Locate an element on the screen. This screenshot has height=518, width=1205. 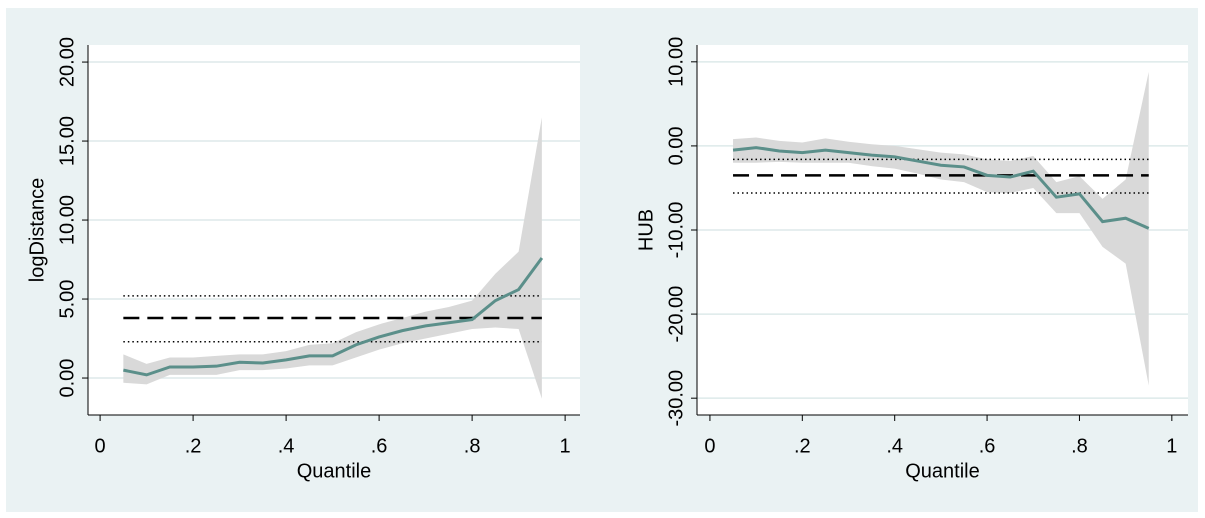
y-tick-label: 20.00 is located at coordinates (67, 62).